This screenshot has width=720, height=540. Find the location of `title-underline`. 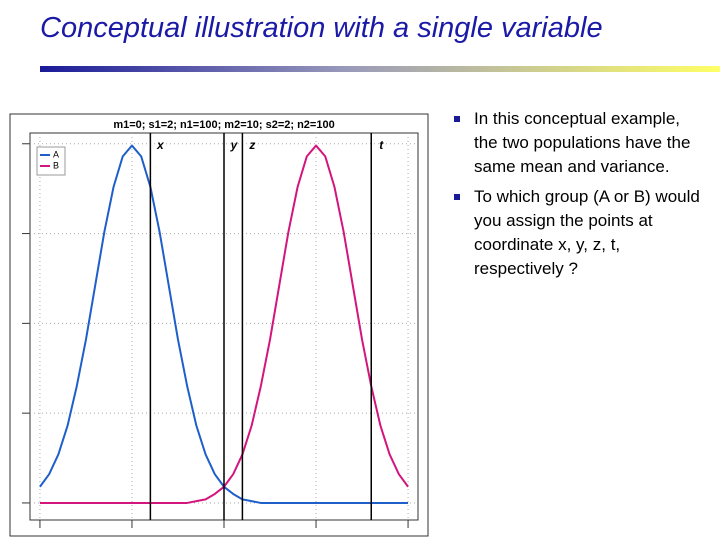

title-underline is located at coordinates (380, 69).